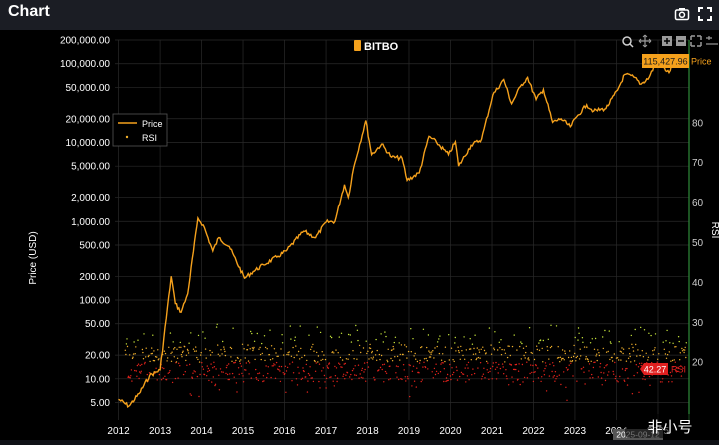 This screenshot has height=445, width=719. Describe the element at coordinates (712, 40) in the screenshot. I see `reset-axes-icon` at that location.